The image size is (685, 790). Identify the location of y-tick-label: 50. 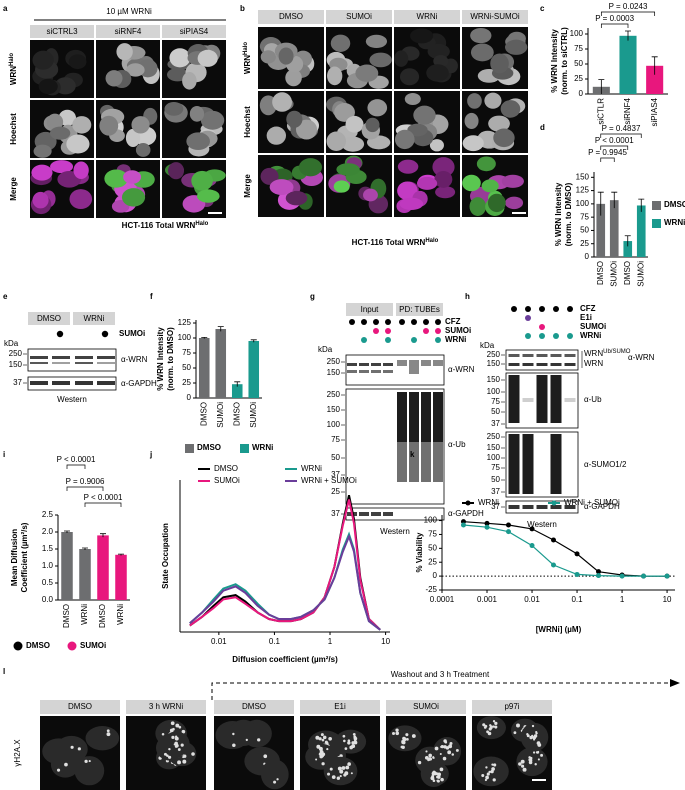
(186, 367).